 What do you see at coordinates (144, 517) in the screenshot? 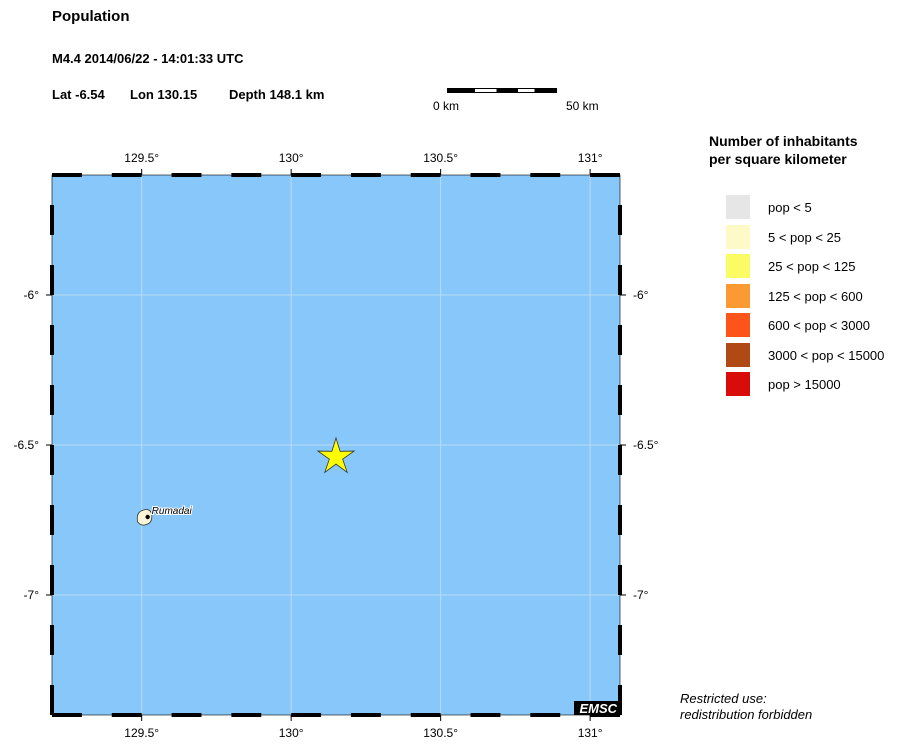
I see `island` at bounding box center [144, 517].